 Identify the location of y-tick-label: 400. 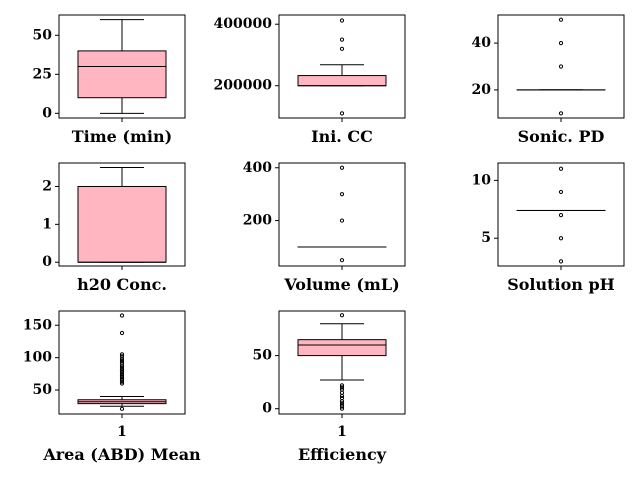
(257, 168).